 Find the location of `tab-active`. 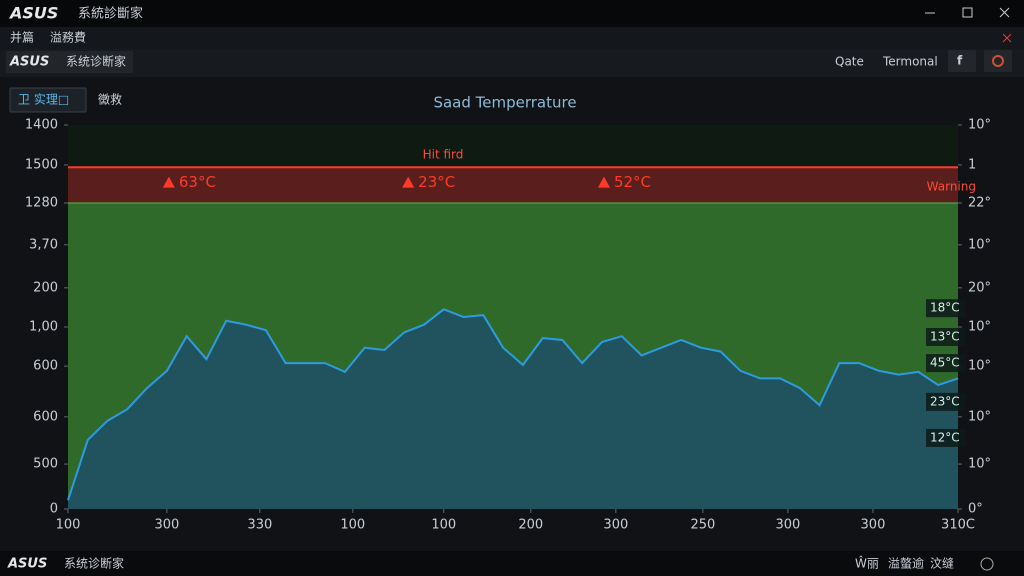

tab-active is located at coordinates (48, 100).